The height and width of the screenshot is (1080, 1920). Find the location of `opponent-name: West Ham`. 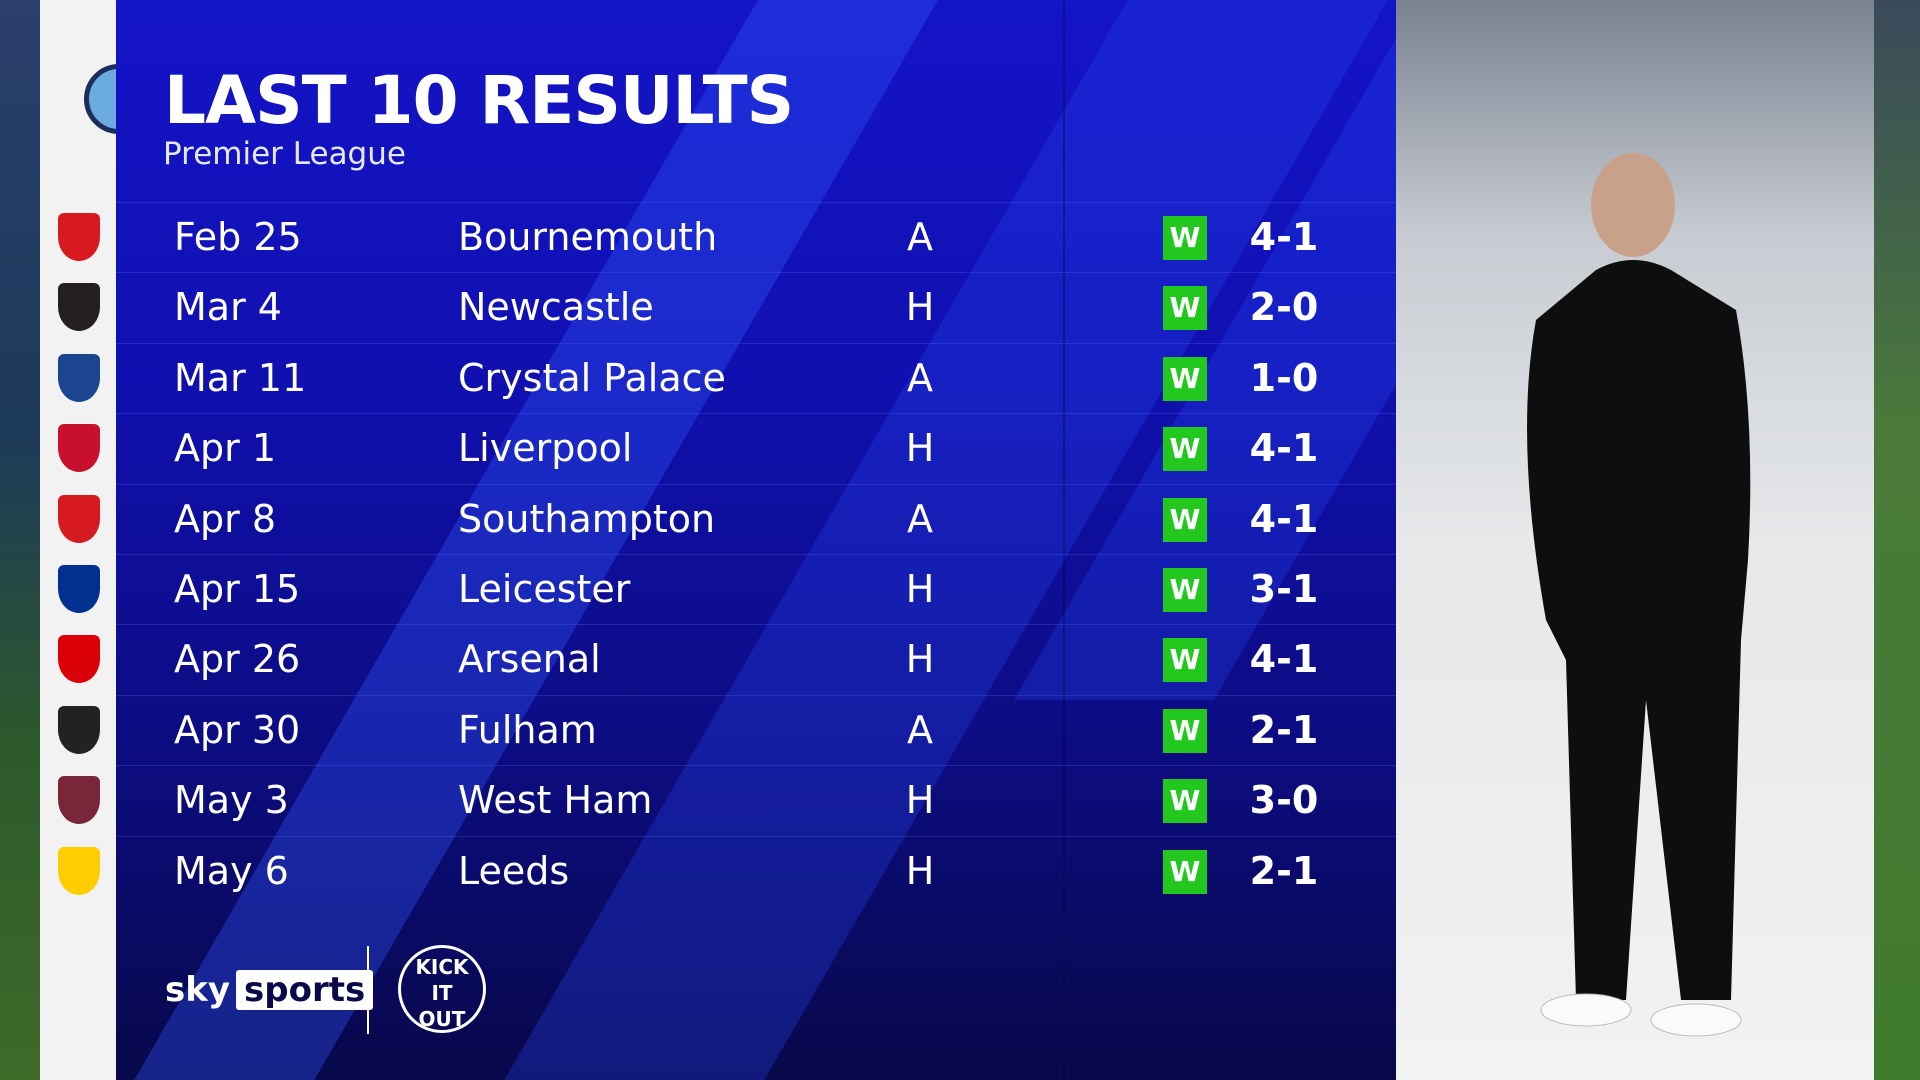

opponent-name: West Ham is located at coordinates (555, 800).